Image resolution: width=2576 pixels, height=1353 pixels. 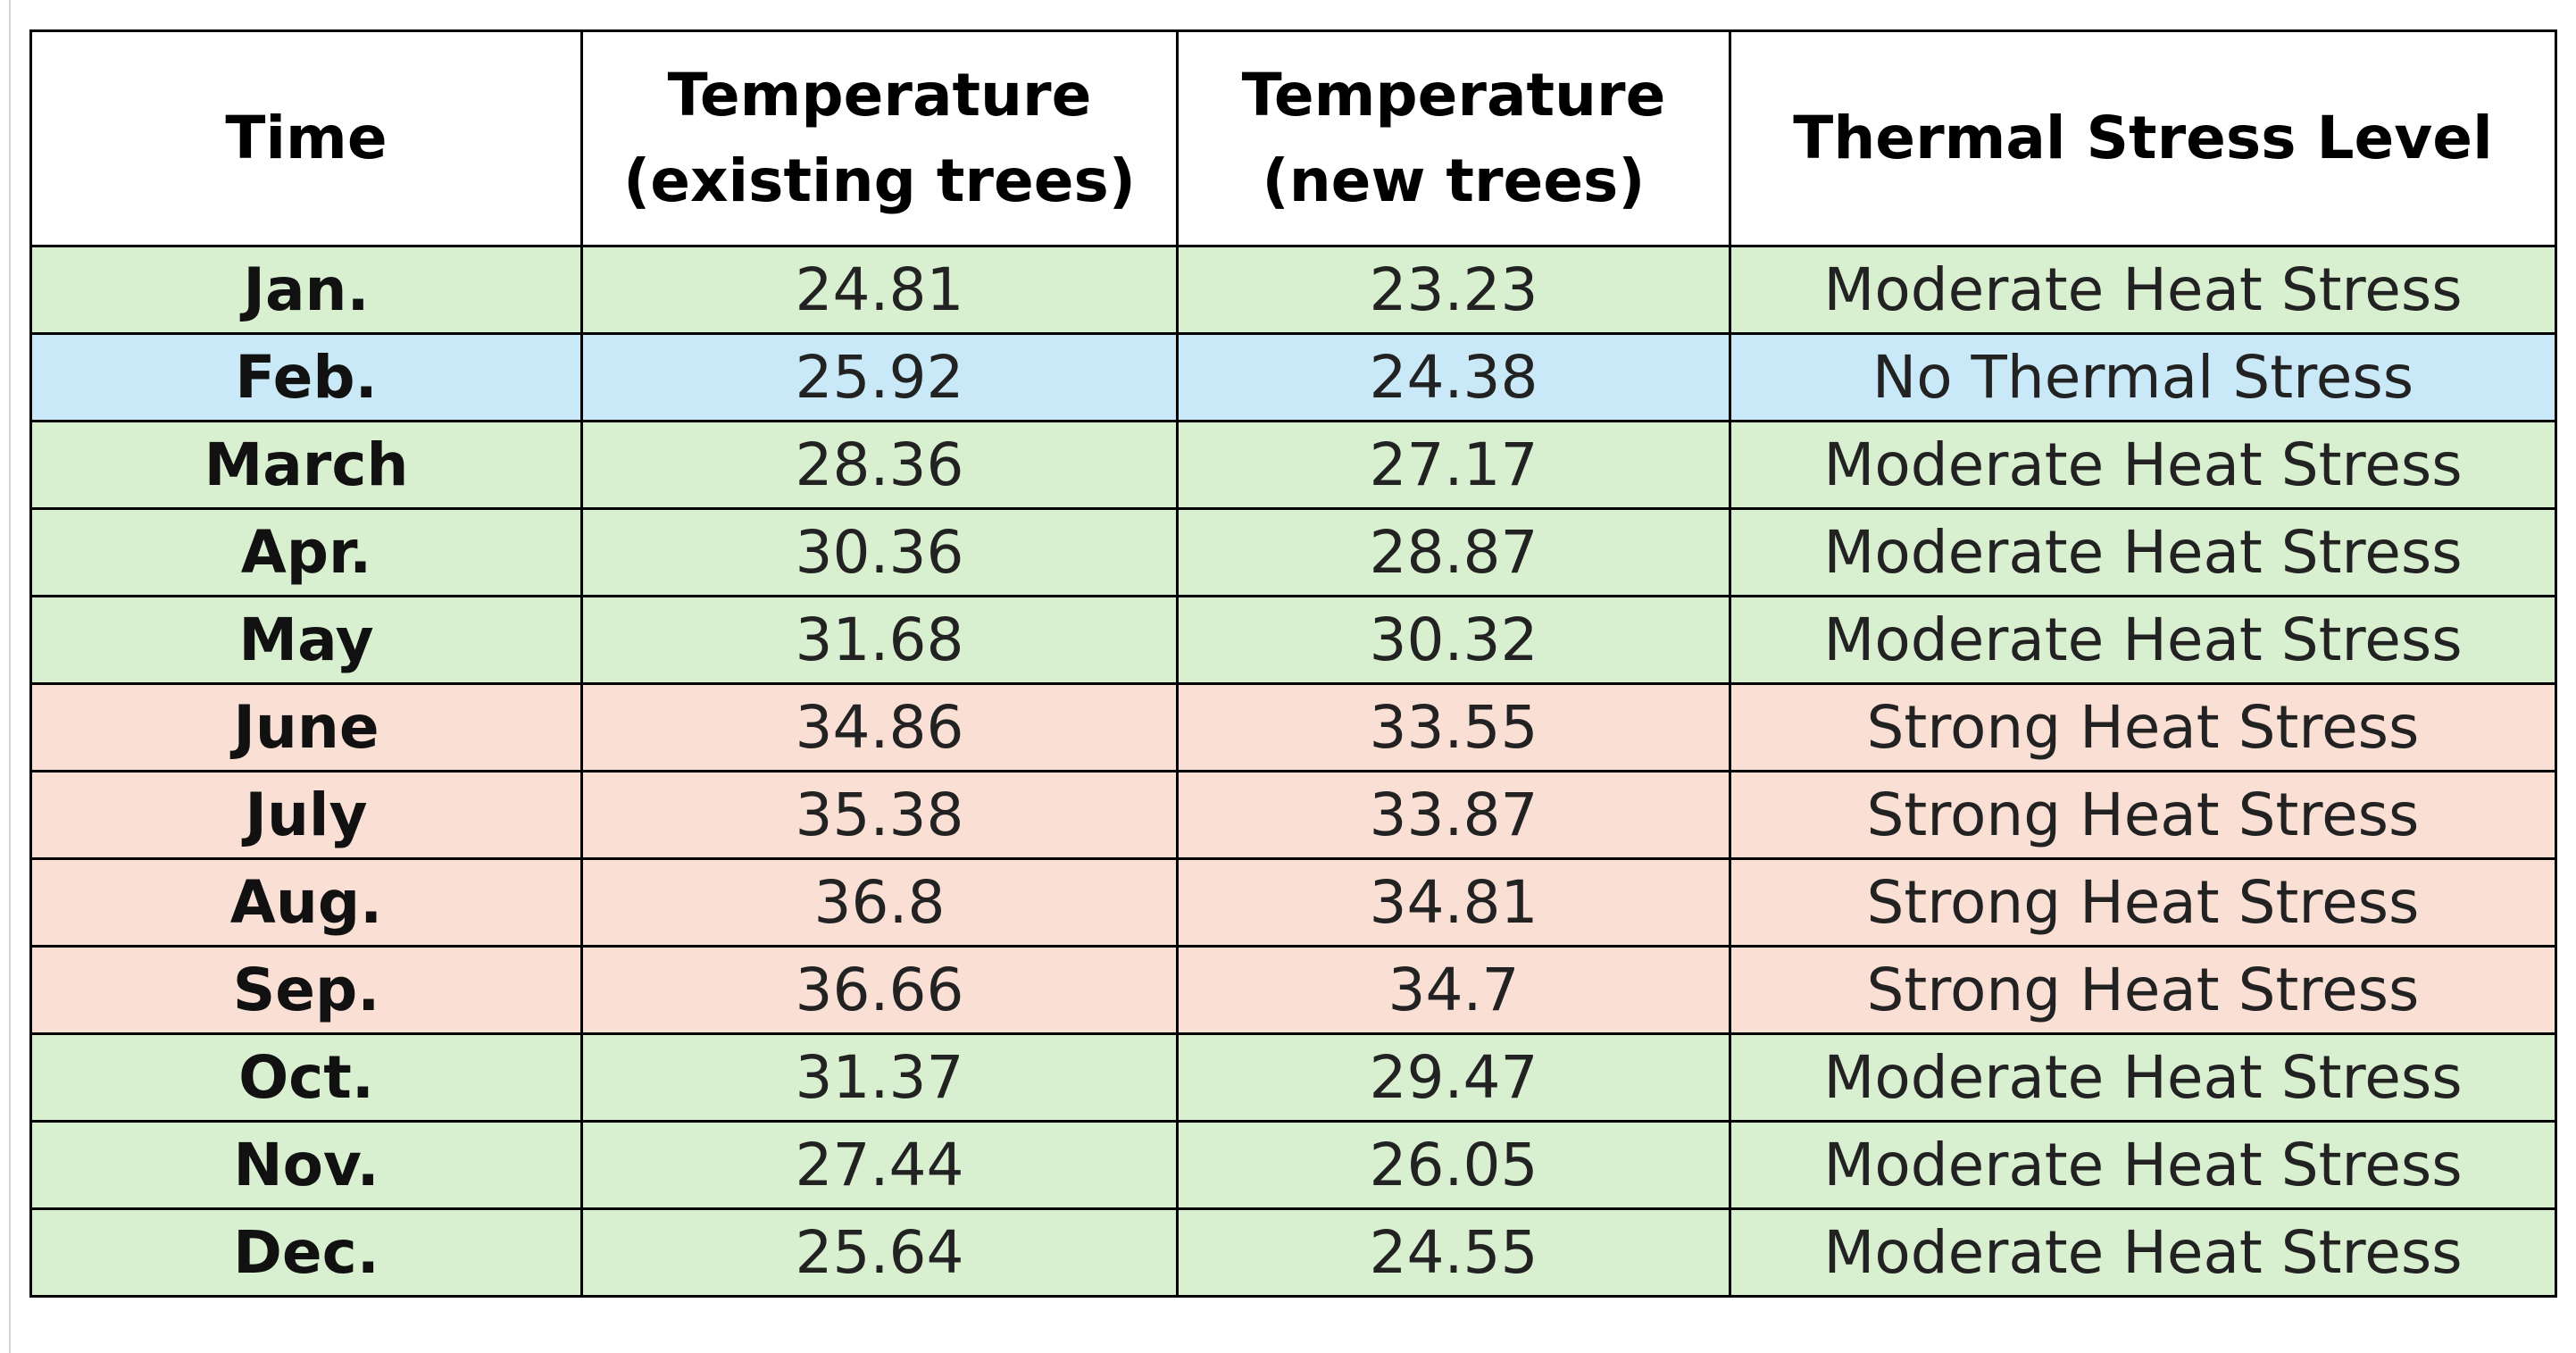 I want to click on table-row: Jan. 24.81 23.23 Moderate Heat Stress, so click(x=1293, y=290).